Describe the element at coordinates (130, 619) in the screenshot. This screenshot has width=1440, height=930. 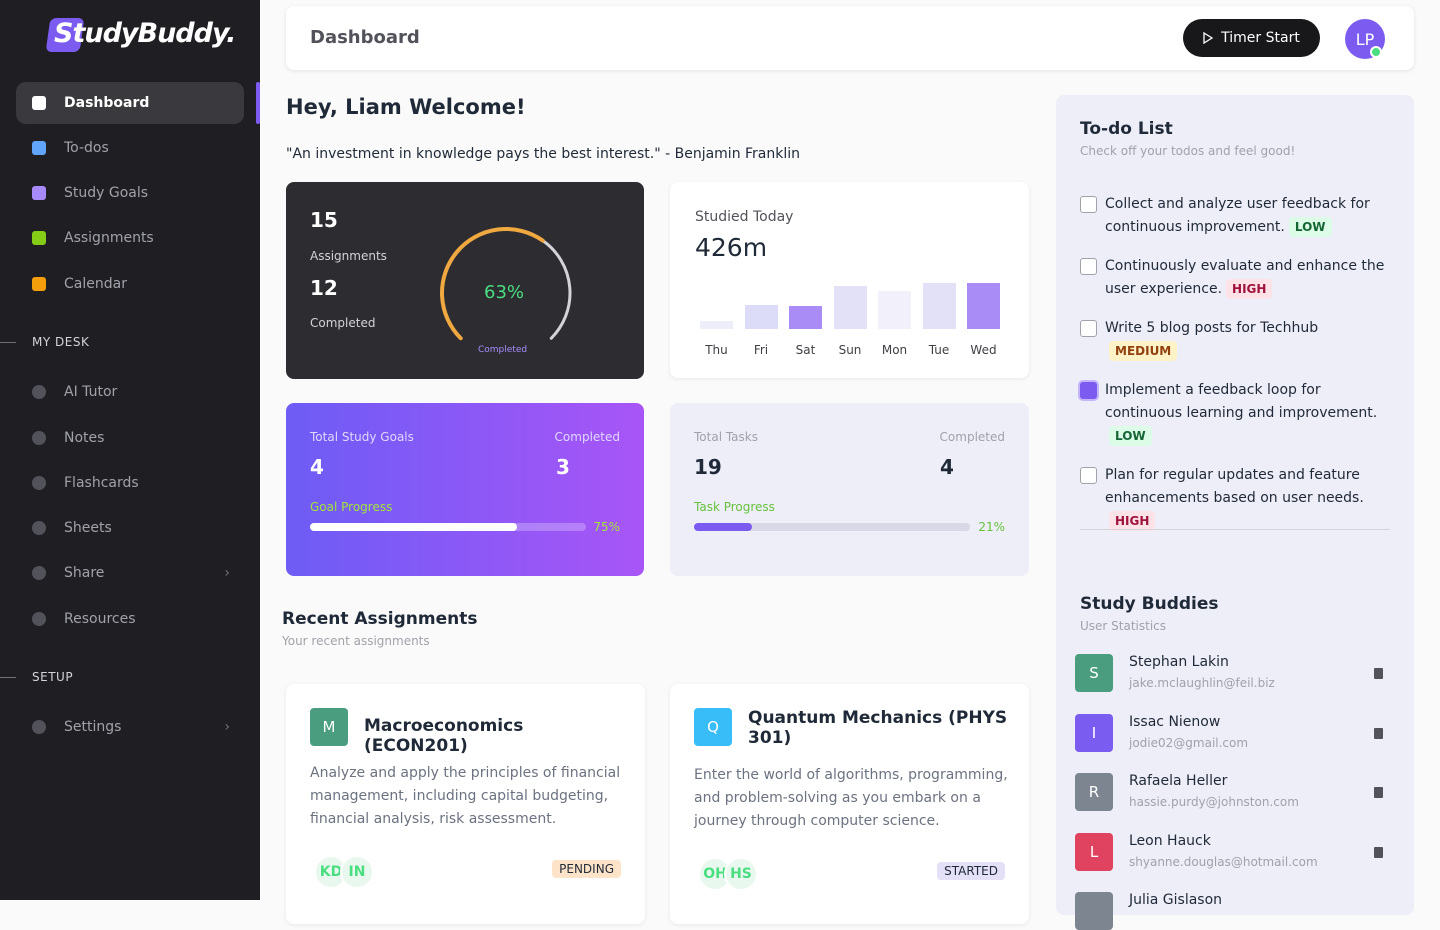
I see `nav-item: Resources` at that location.